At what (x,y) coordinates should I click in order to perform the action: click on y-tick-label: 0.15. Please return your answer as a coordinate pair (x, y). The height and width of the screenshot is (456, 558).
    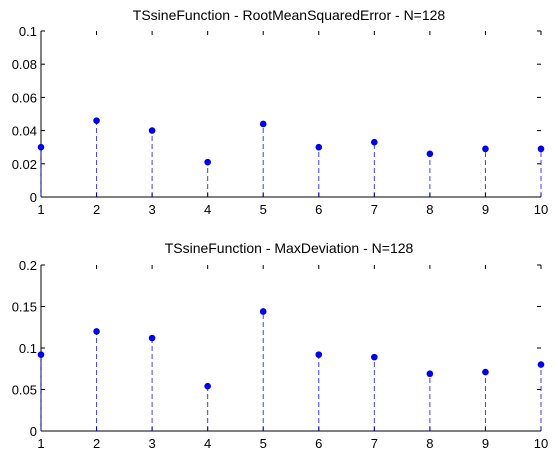
    Looking at the image, I should click on (24, 307).